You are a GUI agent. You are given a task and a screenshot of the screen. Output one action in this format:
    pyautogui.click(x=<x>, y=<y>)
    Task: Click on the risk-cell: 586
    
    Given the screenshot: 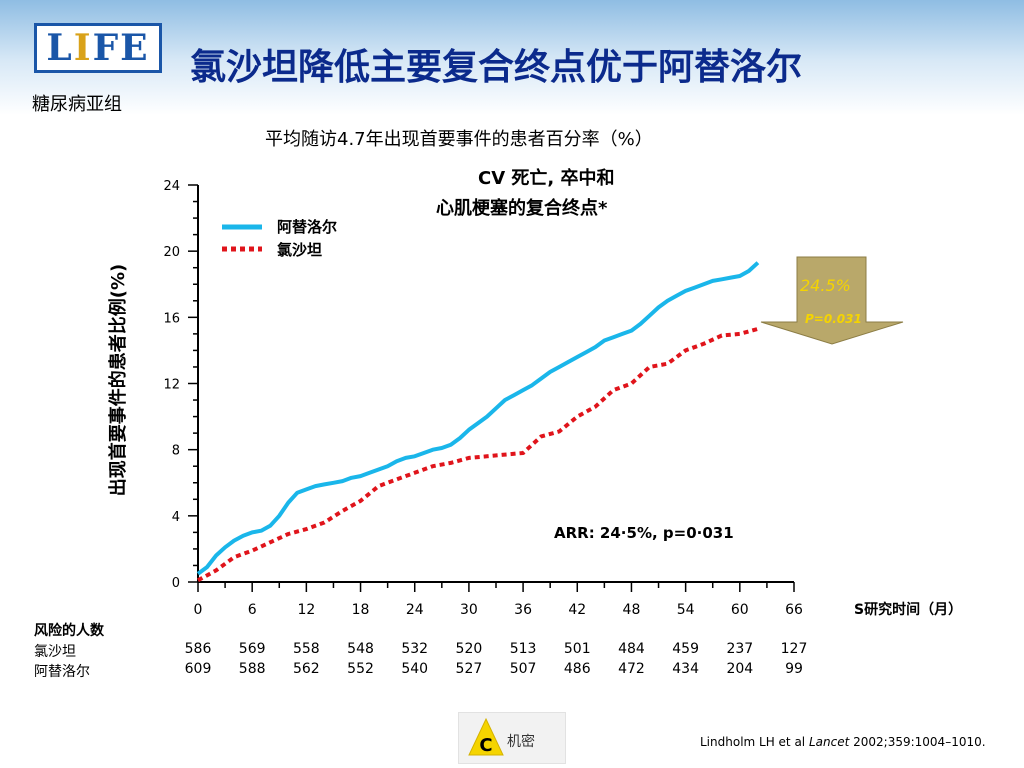 What is the action you would take?
    pyautogui.click(x=198, y=649)
    